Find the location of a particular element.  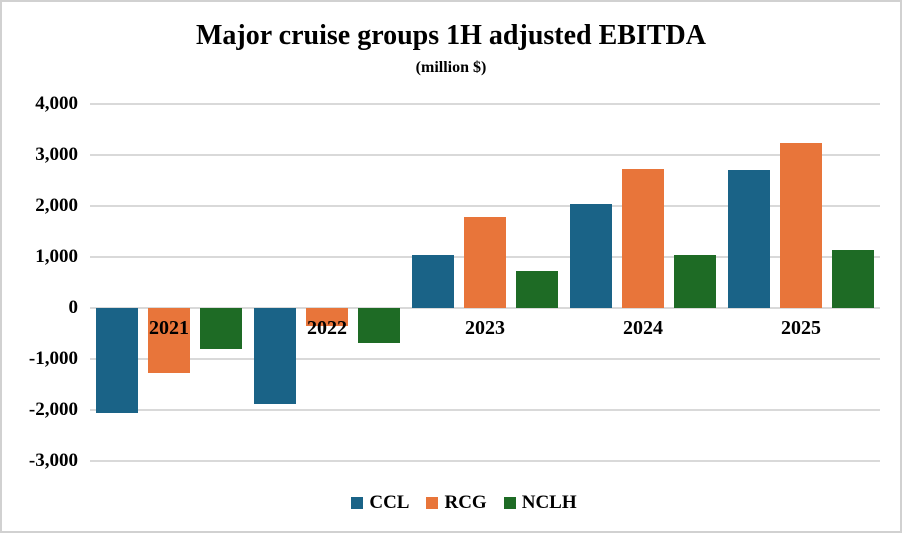

legend-label-rcg: RCG is located at coordinates (465, 502).